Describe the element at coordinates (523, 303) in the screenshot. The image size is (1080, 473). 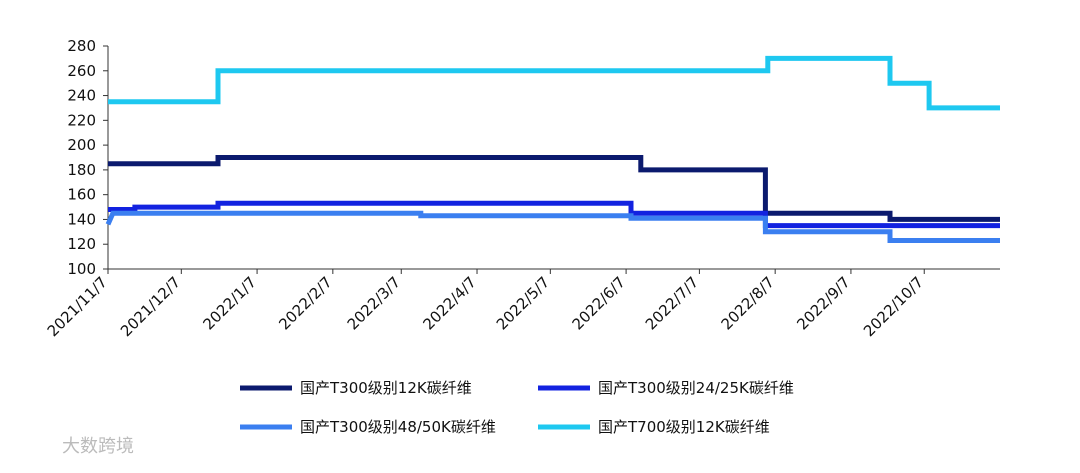
I see `x-tick-label: 2022/5/7` at that location.